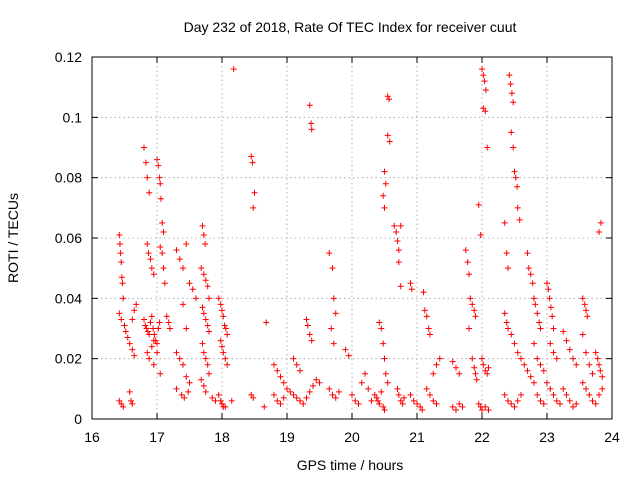 The height and width of the screenshot is (480, 640). I want to click on x-tick-label: 19, so click(287, 437).